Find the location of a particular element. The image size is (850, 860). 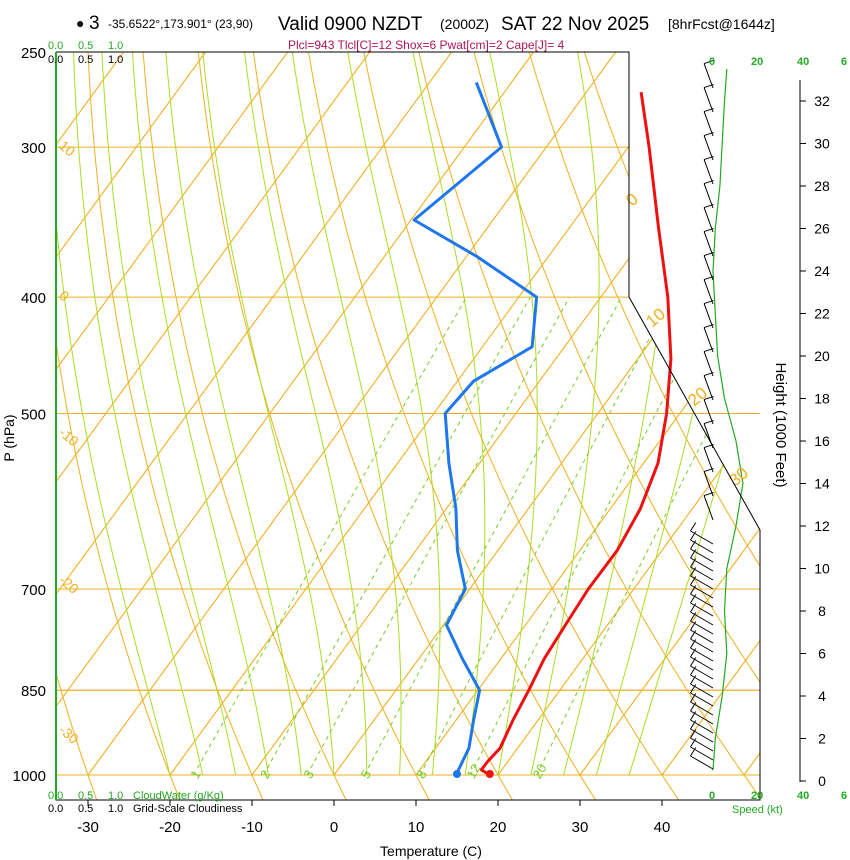

moist-adiabat--8 is located at coordinates (200, 414).